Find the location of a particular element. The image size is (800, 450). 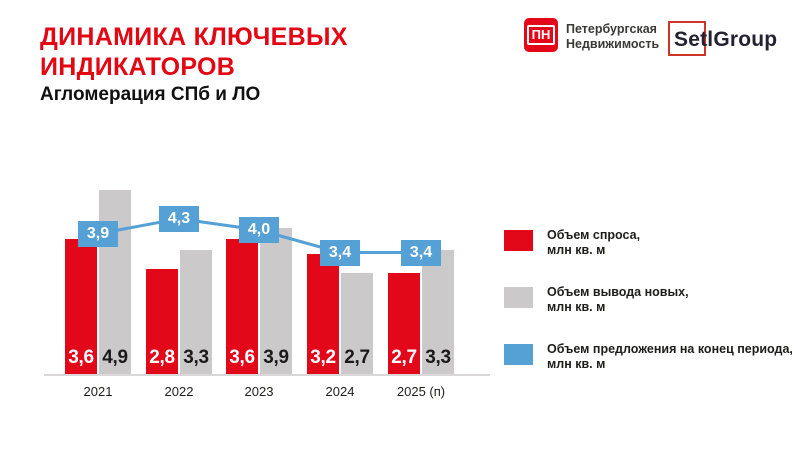

year-label: 2023 is located at coordinates (259, 391).